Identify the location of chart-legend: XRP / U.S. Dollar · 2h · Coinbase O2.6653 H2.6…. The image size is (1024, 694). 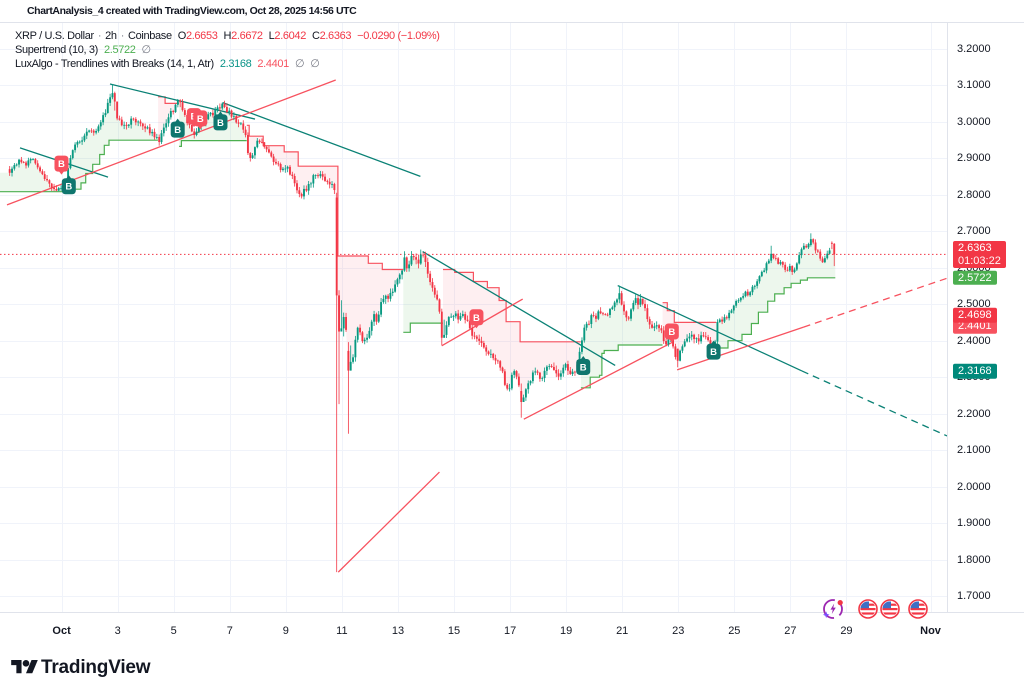
(227, 50).